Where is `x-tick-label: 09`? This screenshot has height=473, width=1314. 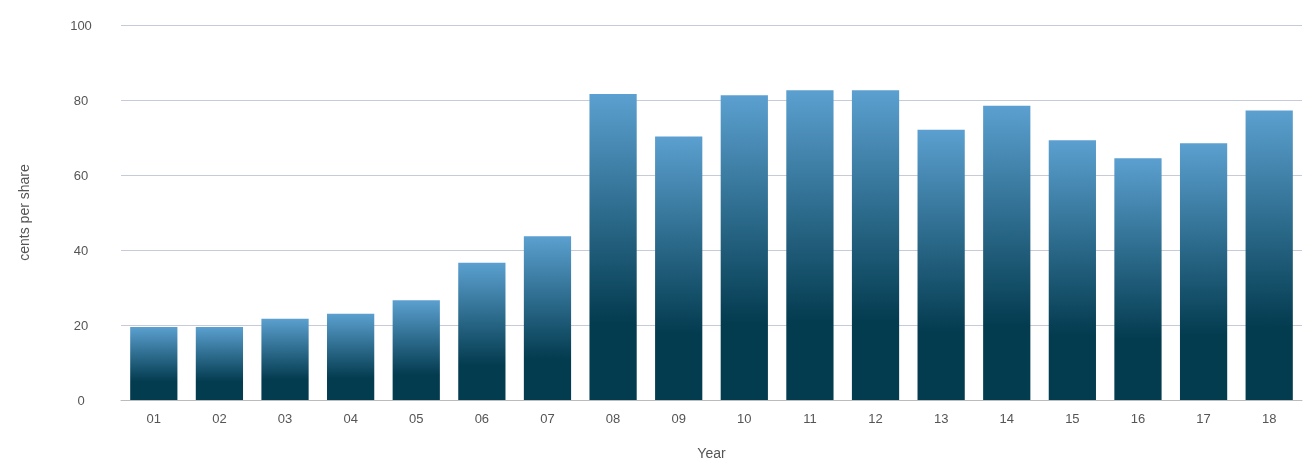 x-tick-label: 09 is located at coordinates (678, 418).